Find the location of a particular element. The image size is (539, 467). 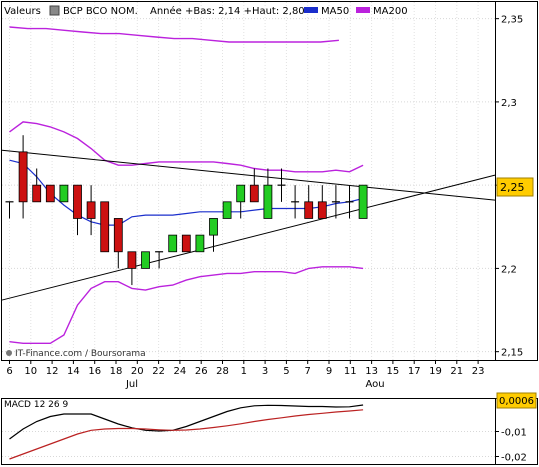

x-tick-label: 15 is located at coordinates (393, 371).